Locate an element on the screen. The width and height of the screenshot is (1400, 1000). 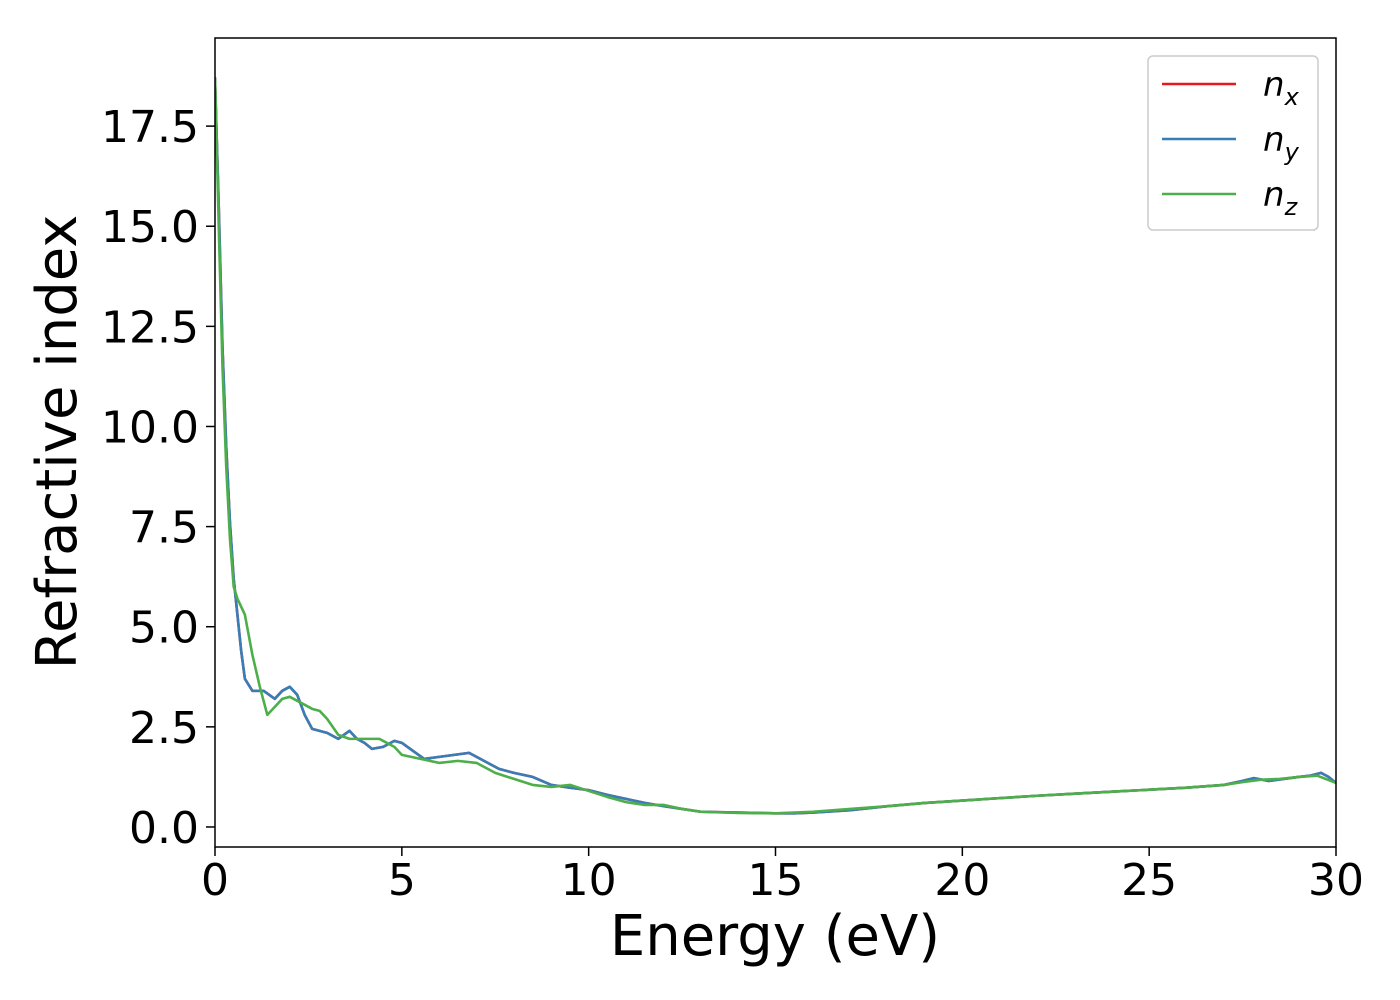
y-tick-label: 12.5 is located at coordinates (150, 327).